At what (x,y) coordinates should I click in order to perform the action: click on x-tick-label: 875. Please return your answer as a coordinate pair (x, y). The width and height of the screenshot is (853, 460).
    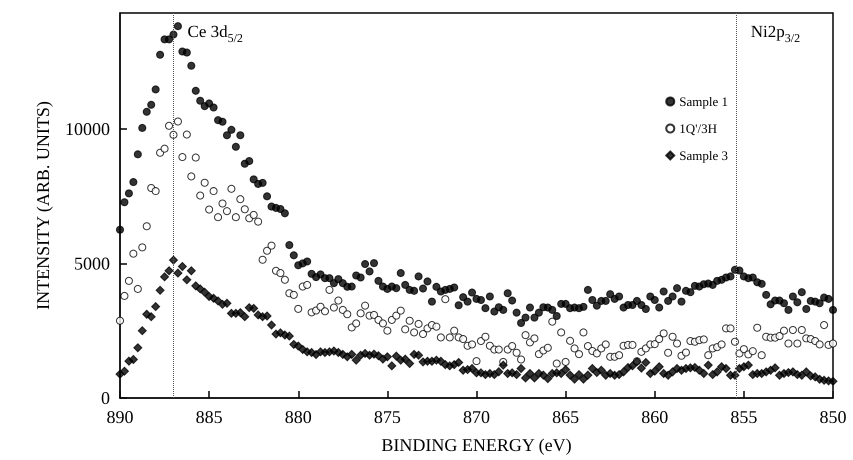
    Looking at the image, I should click on (387, 417).